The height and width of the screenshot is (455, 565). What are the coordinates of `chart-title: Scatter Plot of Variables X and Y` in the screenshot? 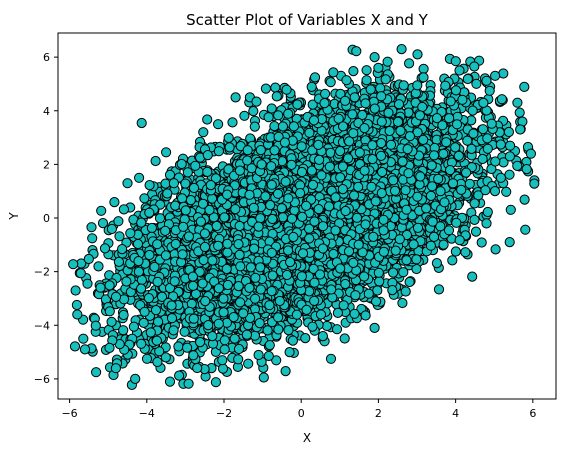 It's located at (307, 20).